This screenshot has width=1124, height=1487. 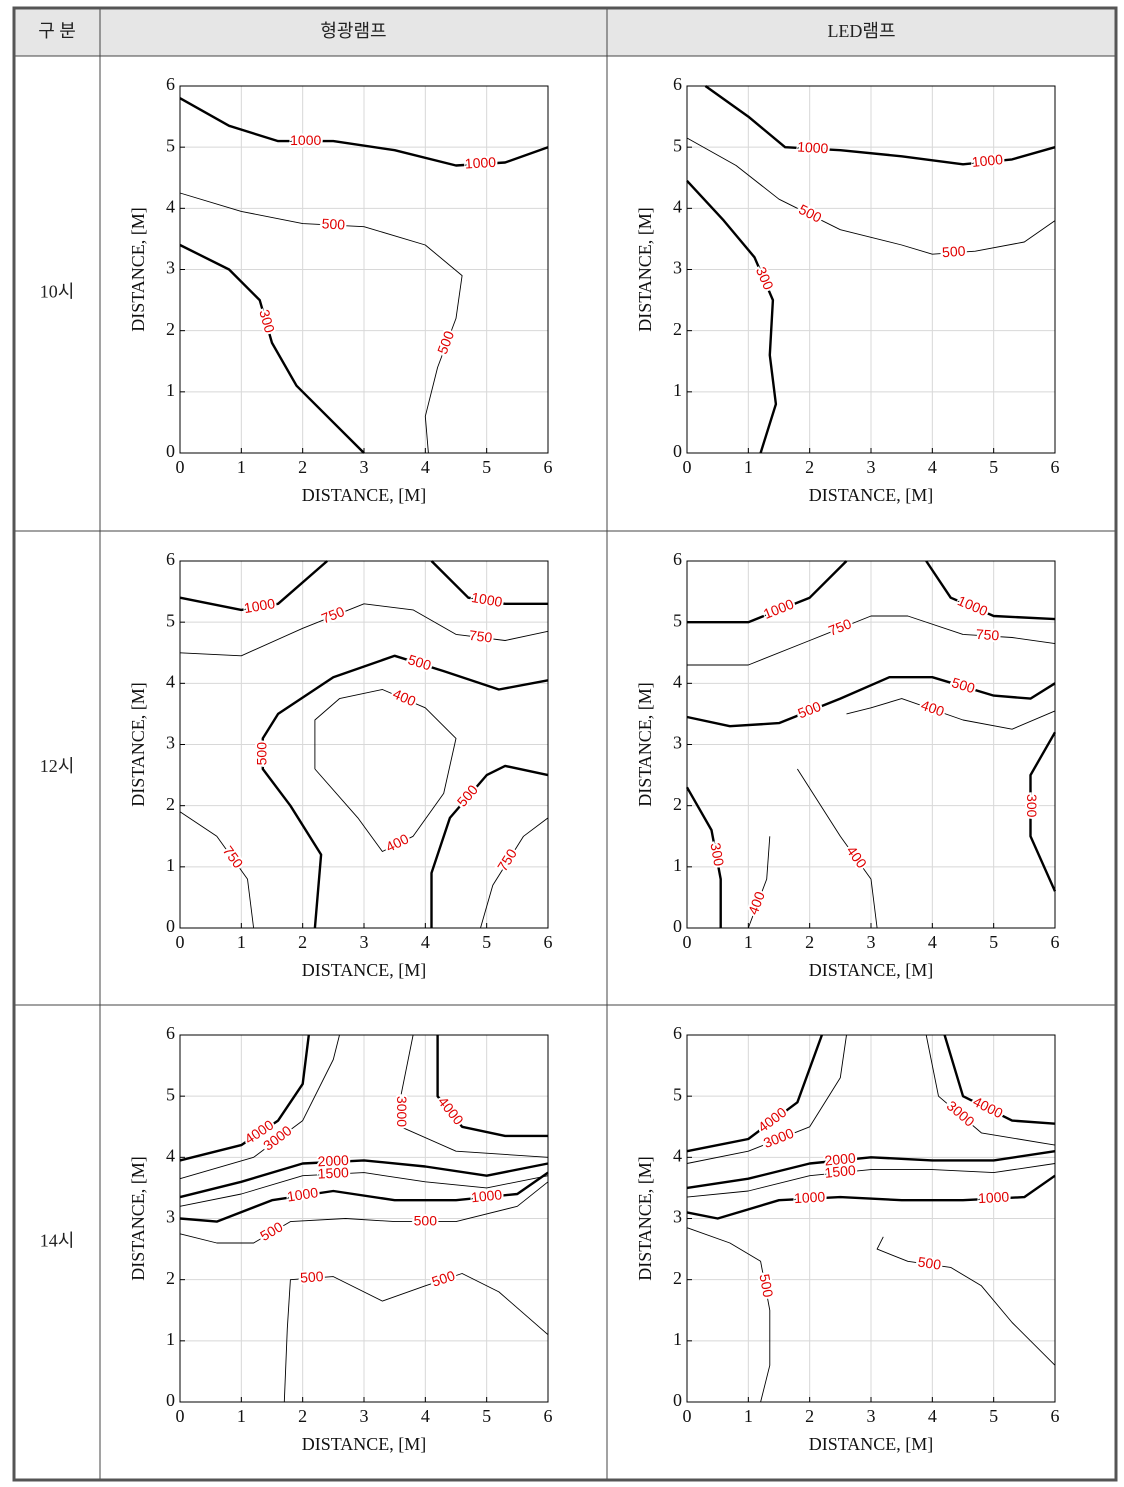 What do you see at coordinates (333, 615) in the screenshot?
I see `contour-label: 750` at bounding box center [333, 615].